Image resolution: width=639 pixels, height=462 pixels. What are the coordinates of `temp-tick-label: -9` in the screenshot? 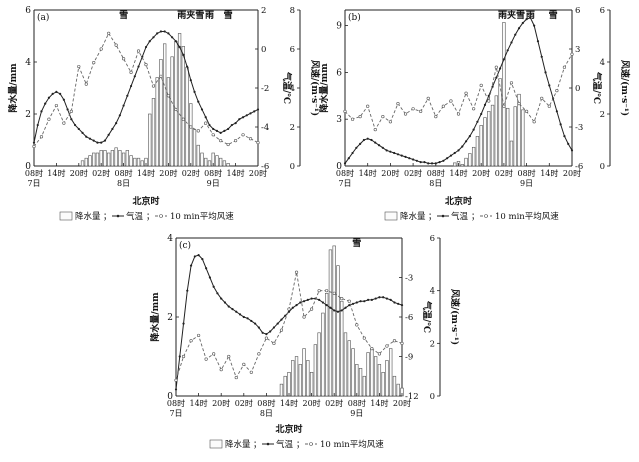 It's located at (409, 358).